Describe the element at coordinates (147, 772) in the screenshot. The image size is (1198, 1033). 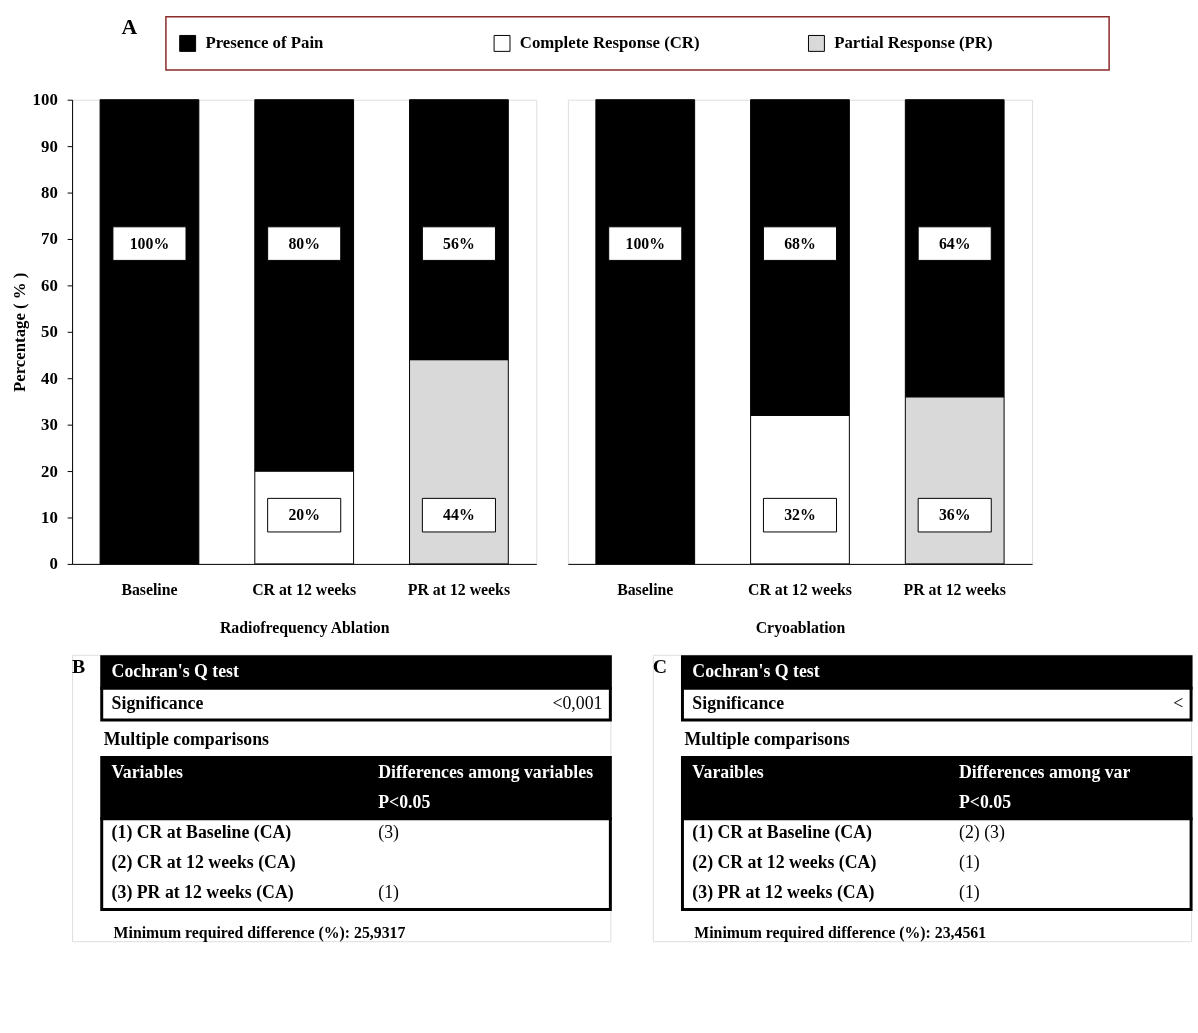
I see `text: Variables` at that location.